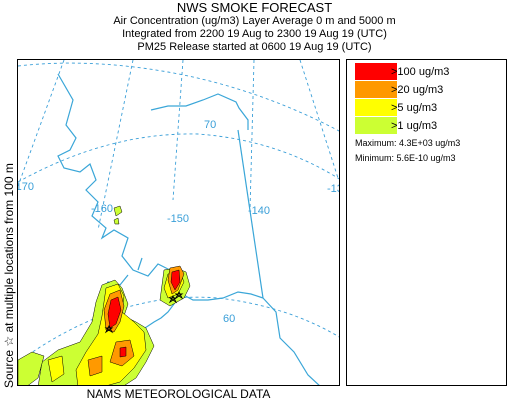 The height and width of the screenshot is (401, 509). Describe the element at coordinates (405, 158) in the screenshot. I see `minimum-value: Minimum: 5.6E-10 ug/m3` at that location.